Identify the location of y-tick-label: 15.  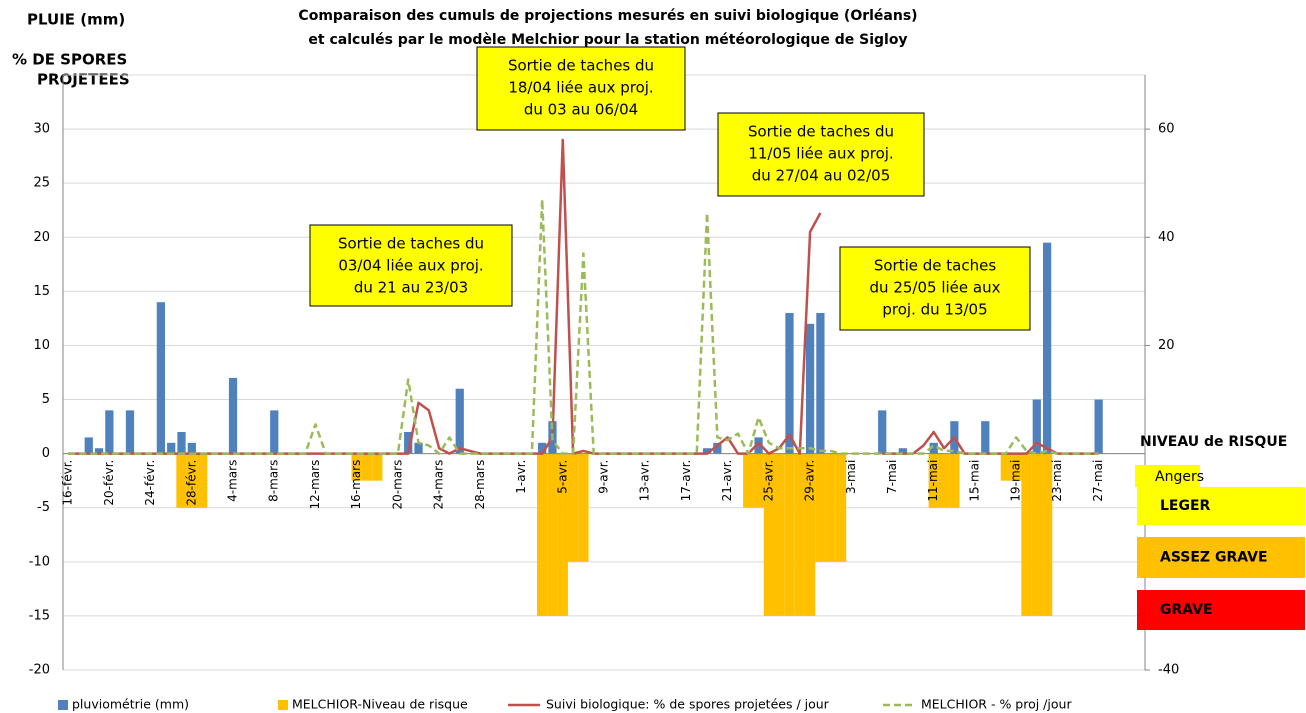
(41, 291).